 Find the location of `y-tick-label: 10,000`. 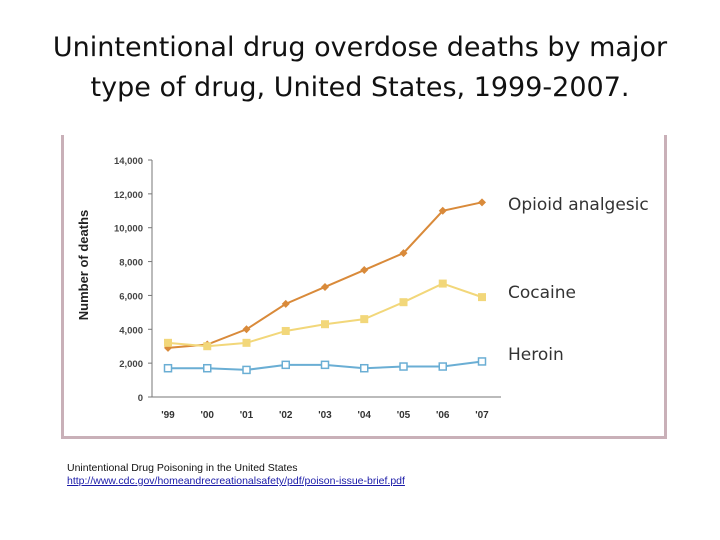

y-tick-label: 10,000 is located at coordinates (128, 229).